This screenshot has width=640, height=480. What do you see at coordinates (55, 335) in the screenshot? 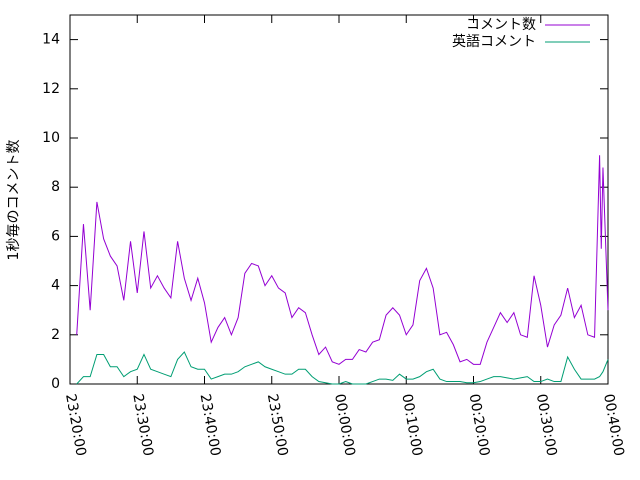
I see `y-tick-label: 2` at bounding box center [55, 335].